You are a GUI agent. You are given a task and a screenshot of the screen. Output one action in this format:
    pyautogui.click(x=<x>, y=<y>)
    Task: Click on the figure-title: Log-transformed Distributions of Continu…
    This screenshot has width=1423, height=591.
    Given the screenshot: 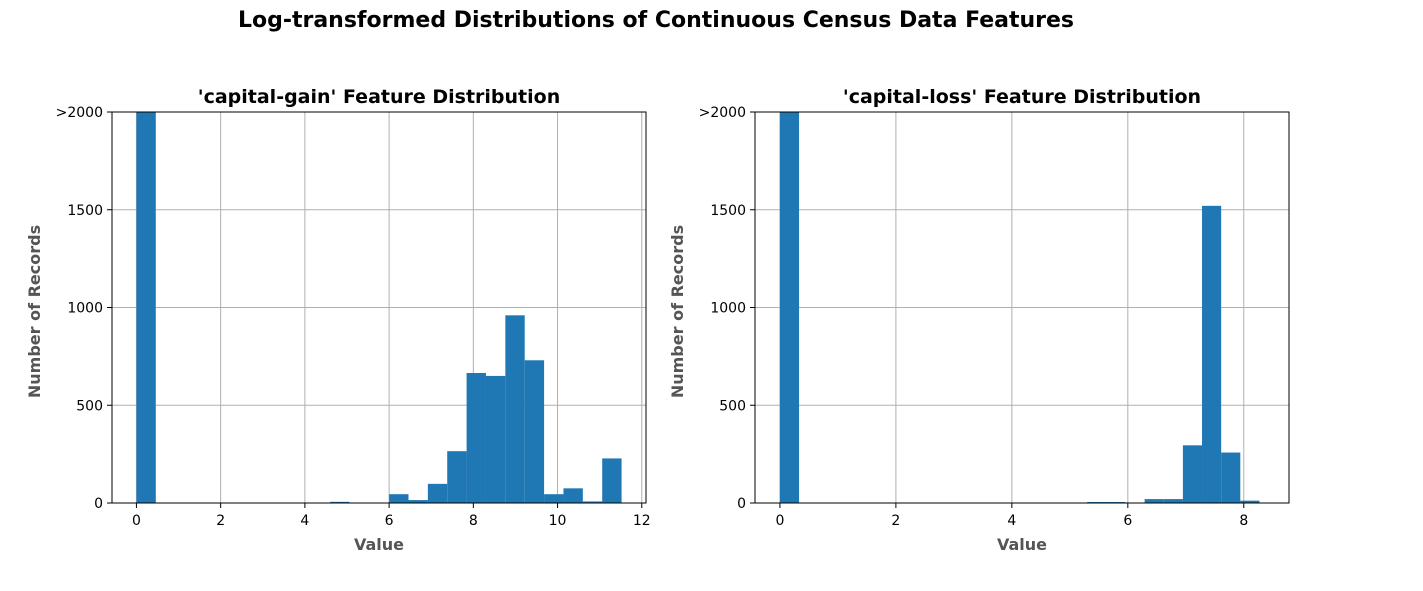 What is the action you would take?
    pyautogui.click(x=656, y=20)
    